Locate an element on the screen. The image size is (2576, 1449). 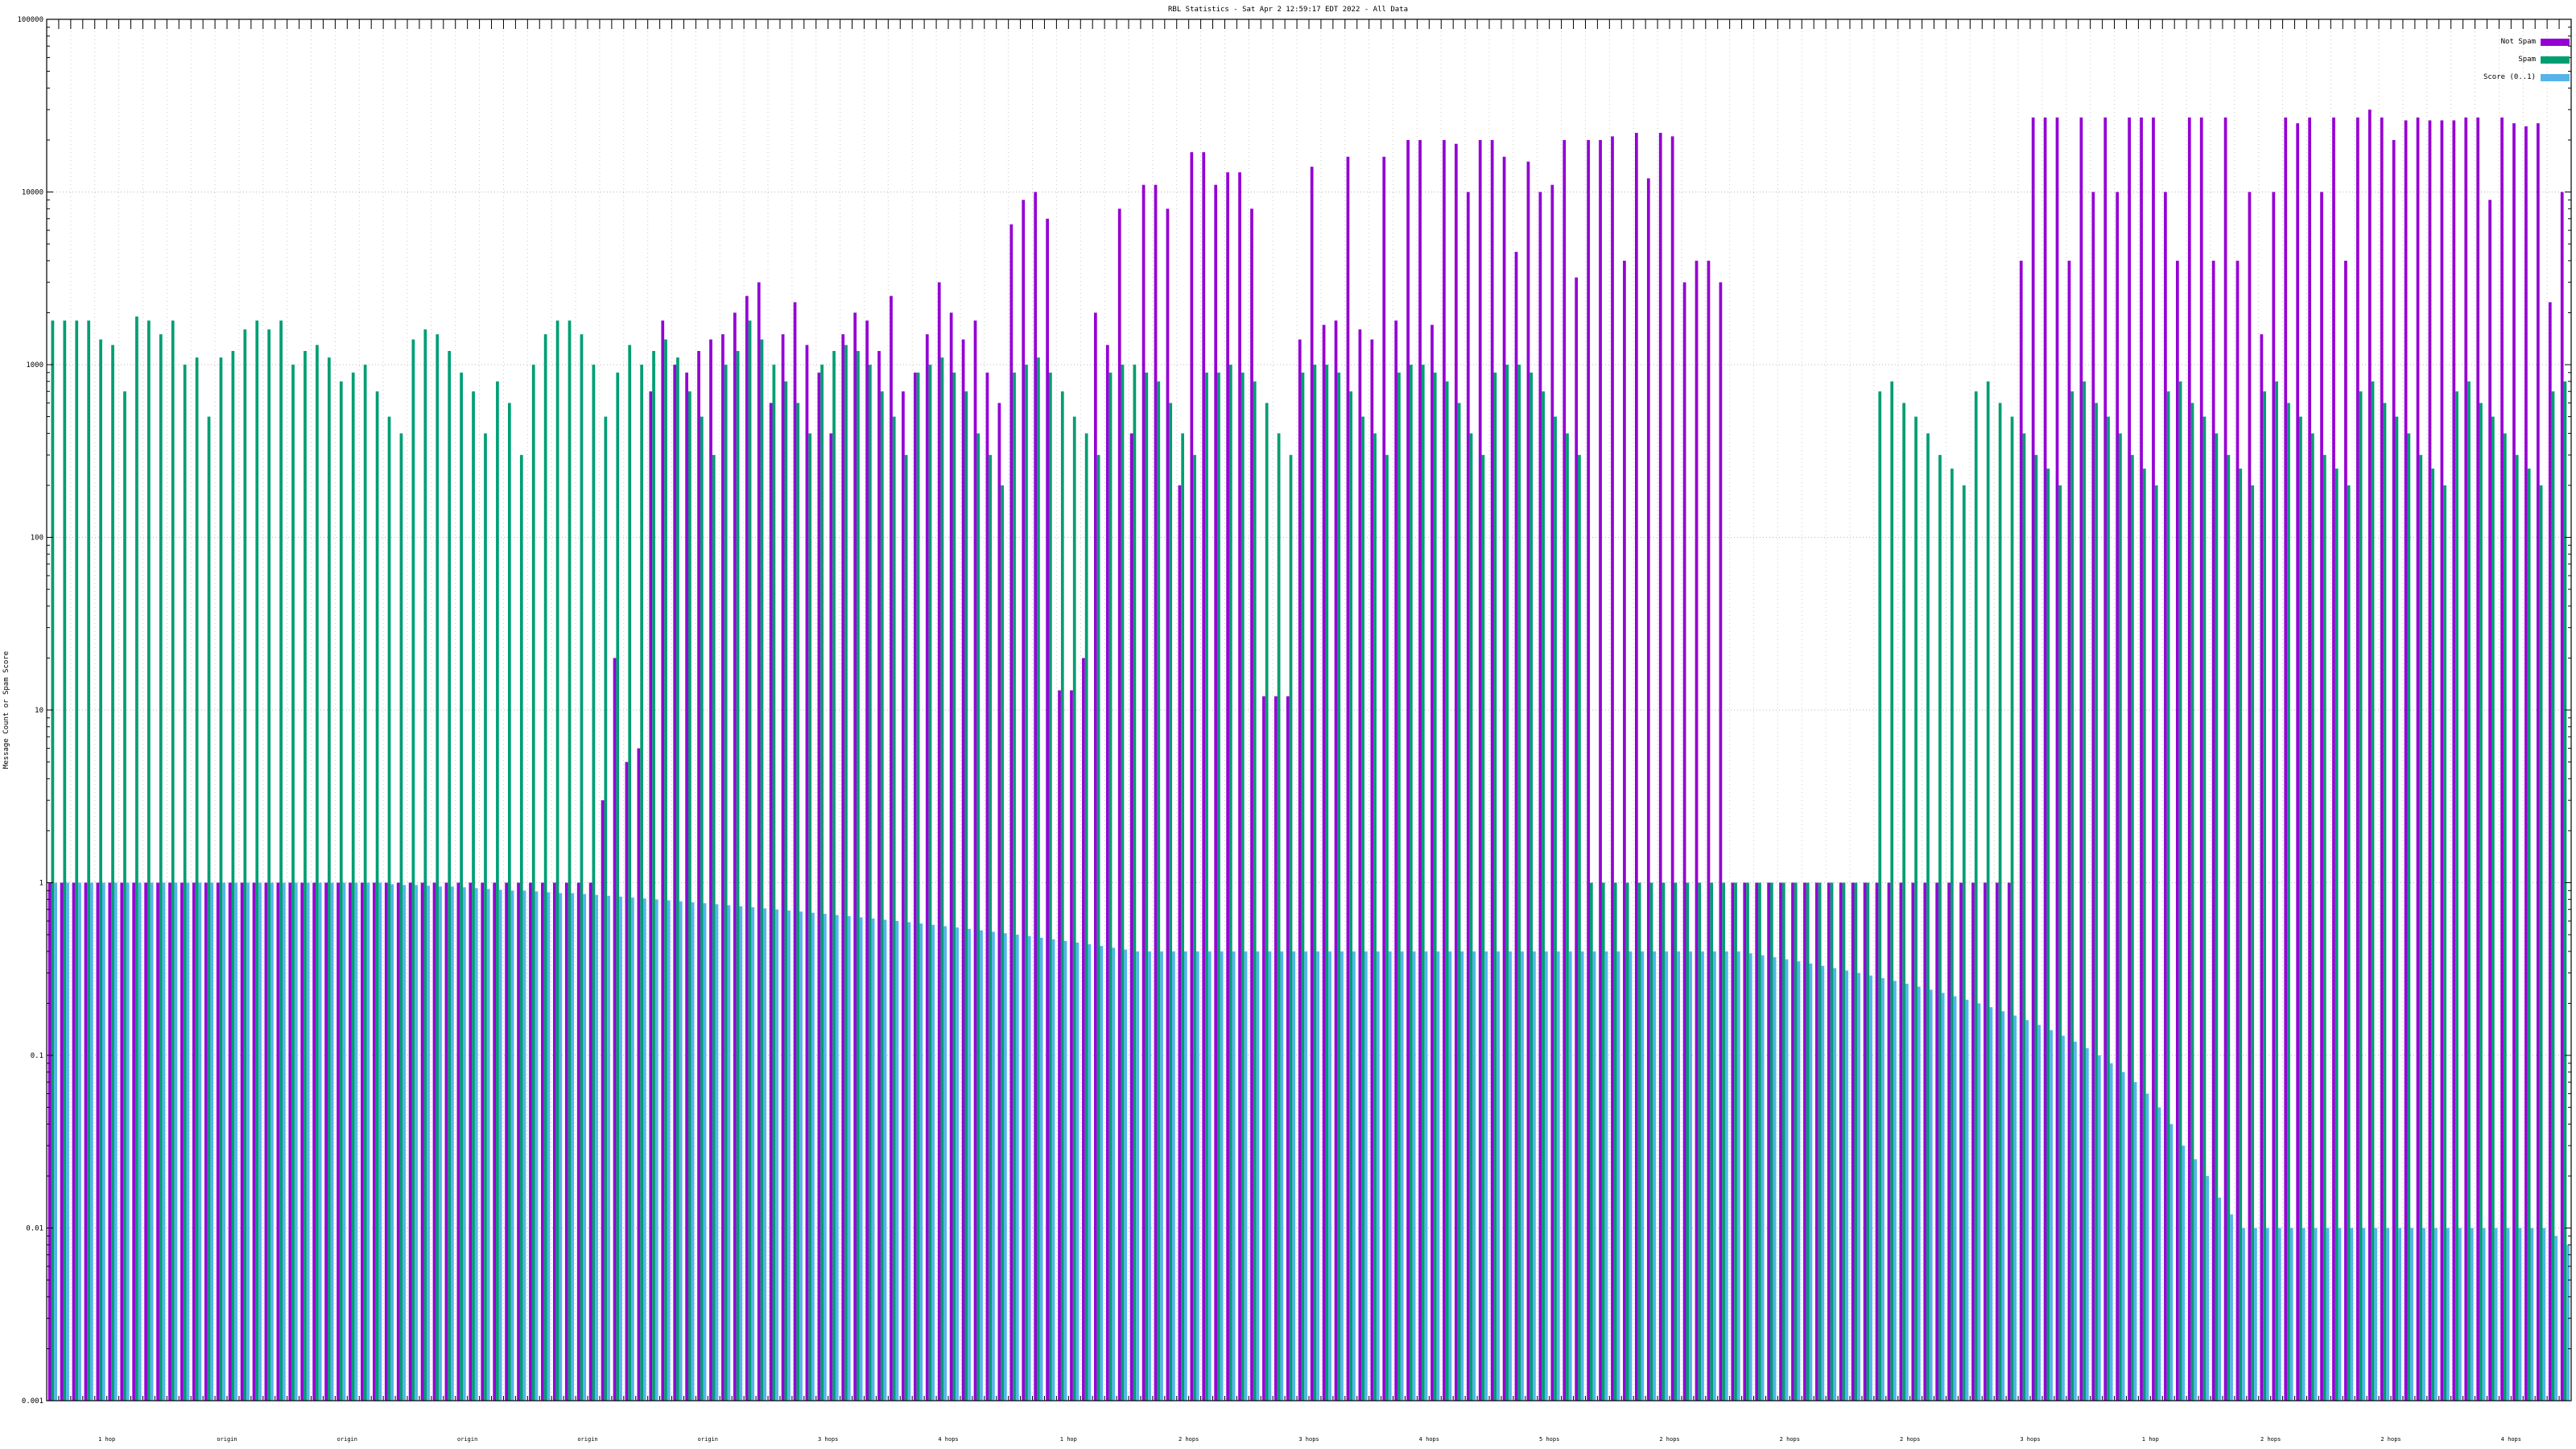
legend-label: Spam is located at coordinates (2527, 60).